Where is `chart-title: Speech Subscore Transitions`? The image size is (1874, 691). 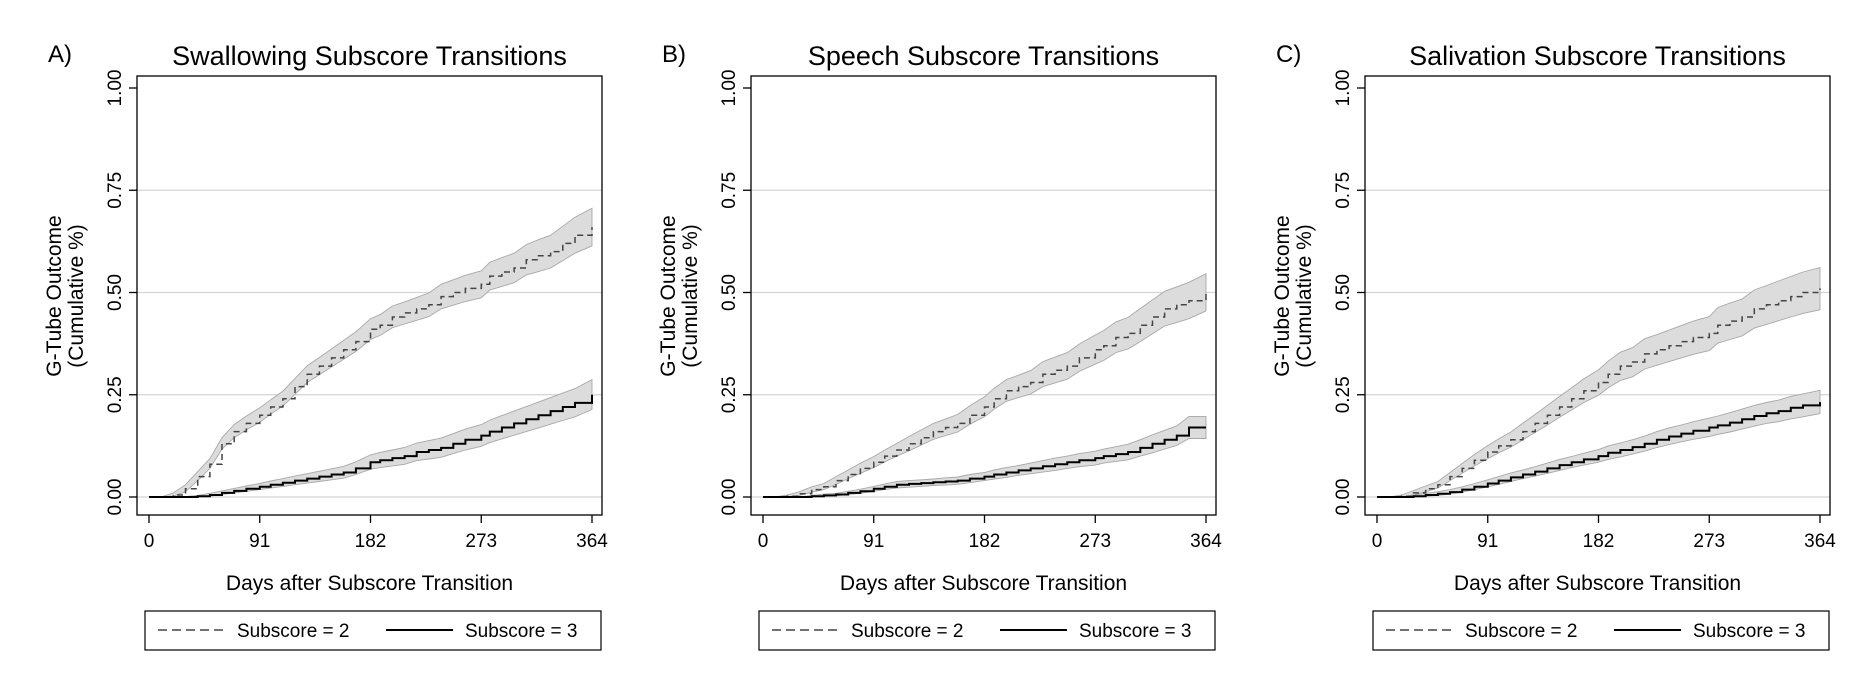
chart-title: Speech Subscore Transitions is located at coordinates (983, 56).